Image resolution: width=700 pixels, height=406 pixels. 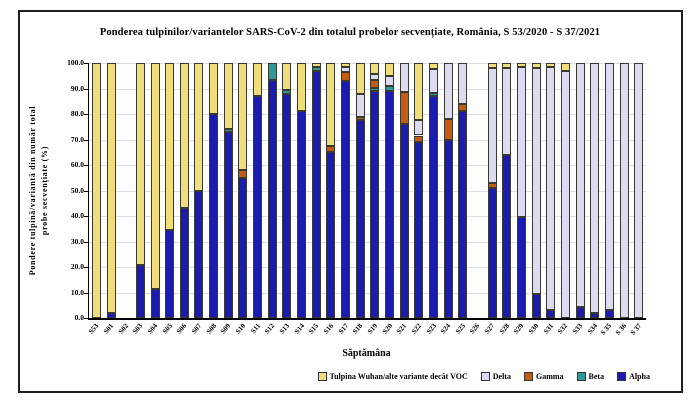 I want to click on legend-label: Gamma, so click(x=549, y=376).